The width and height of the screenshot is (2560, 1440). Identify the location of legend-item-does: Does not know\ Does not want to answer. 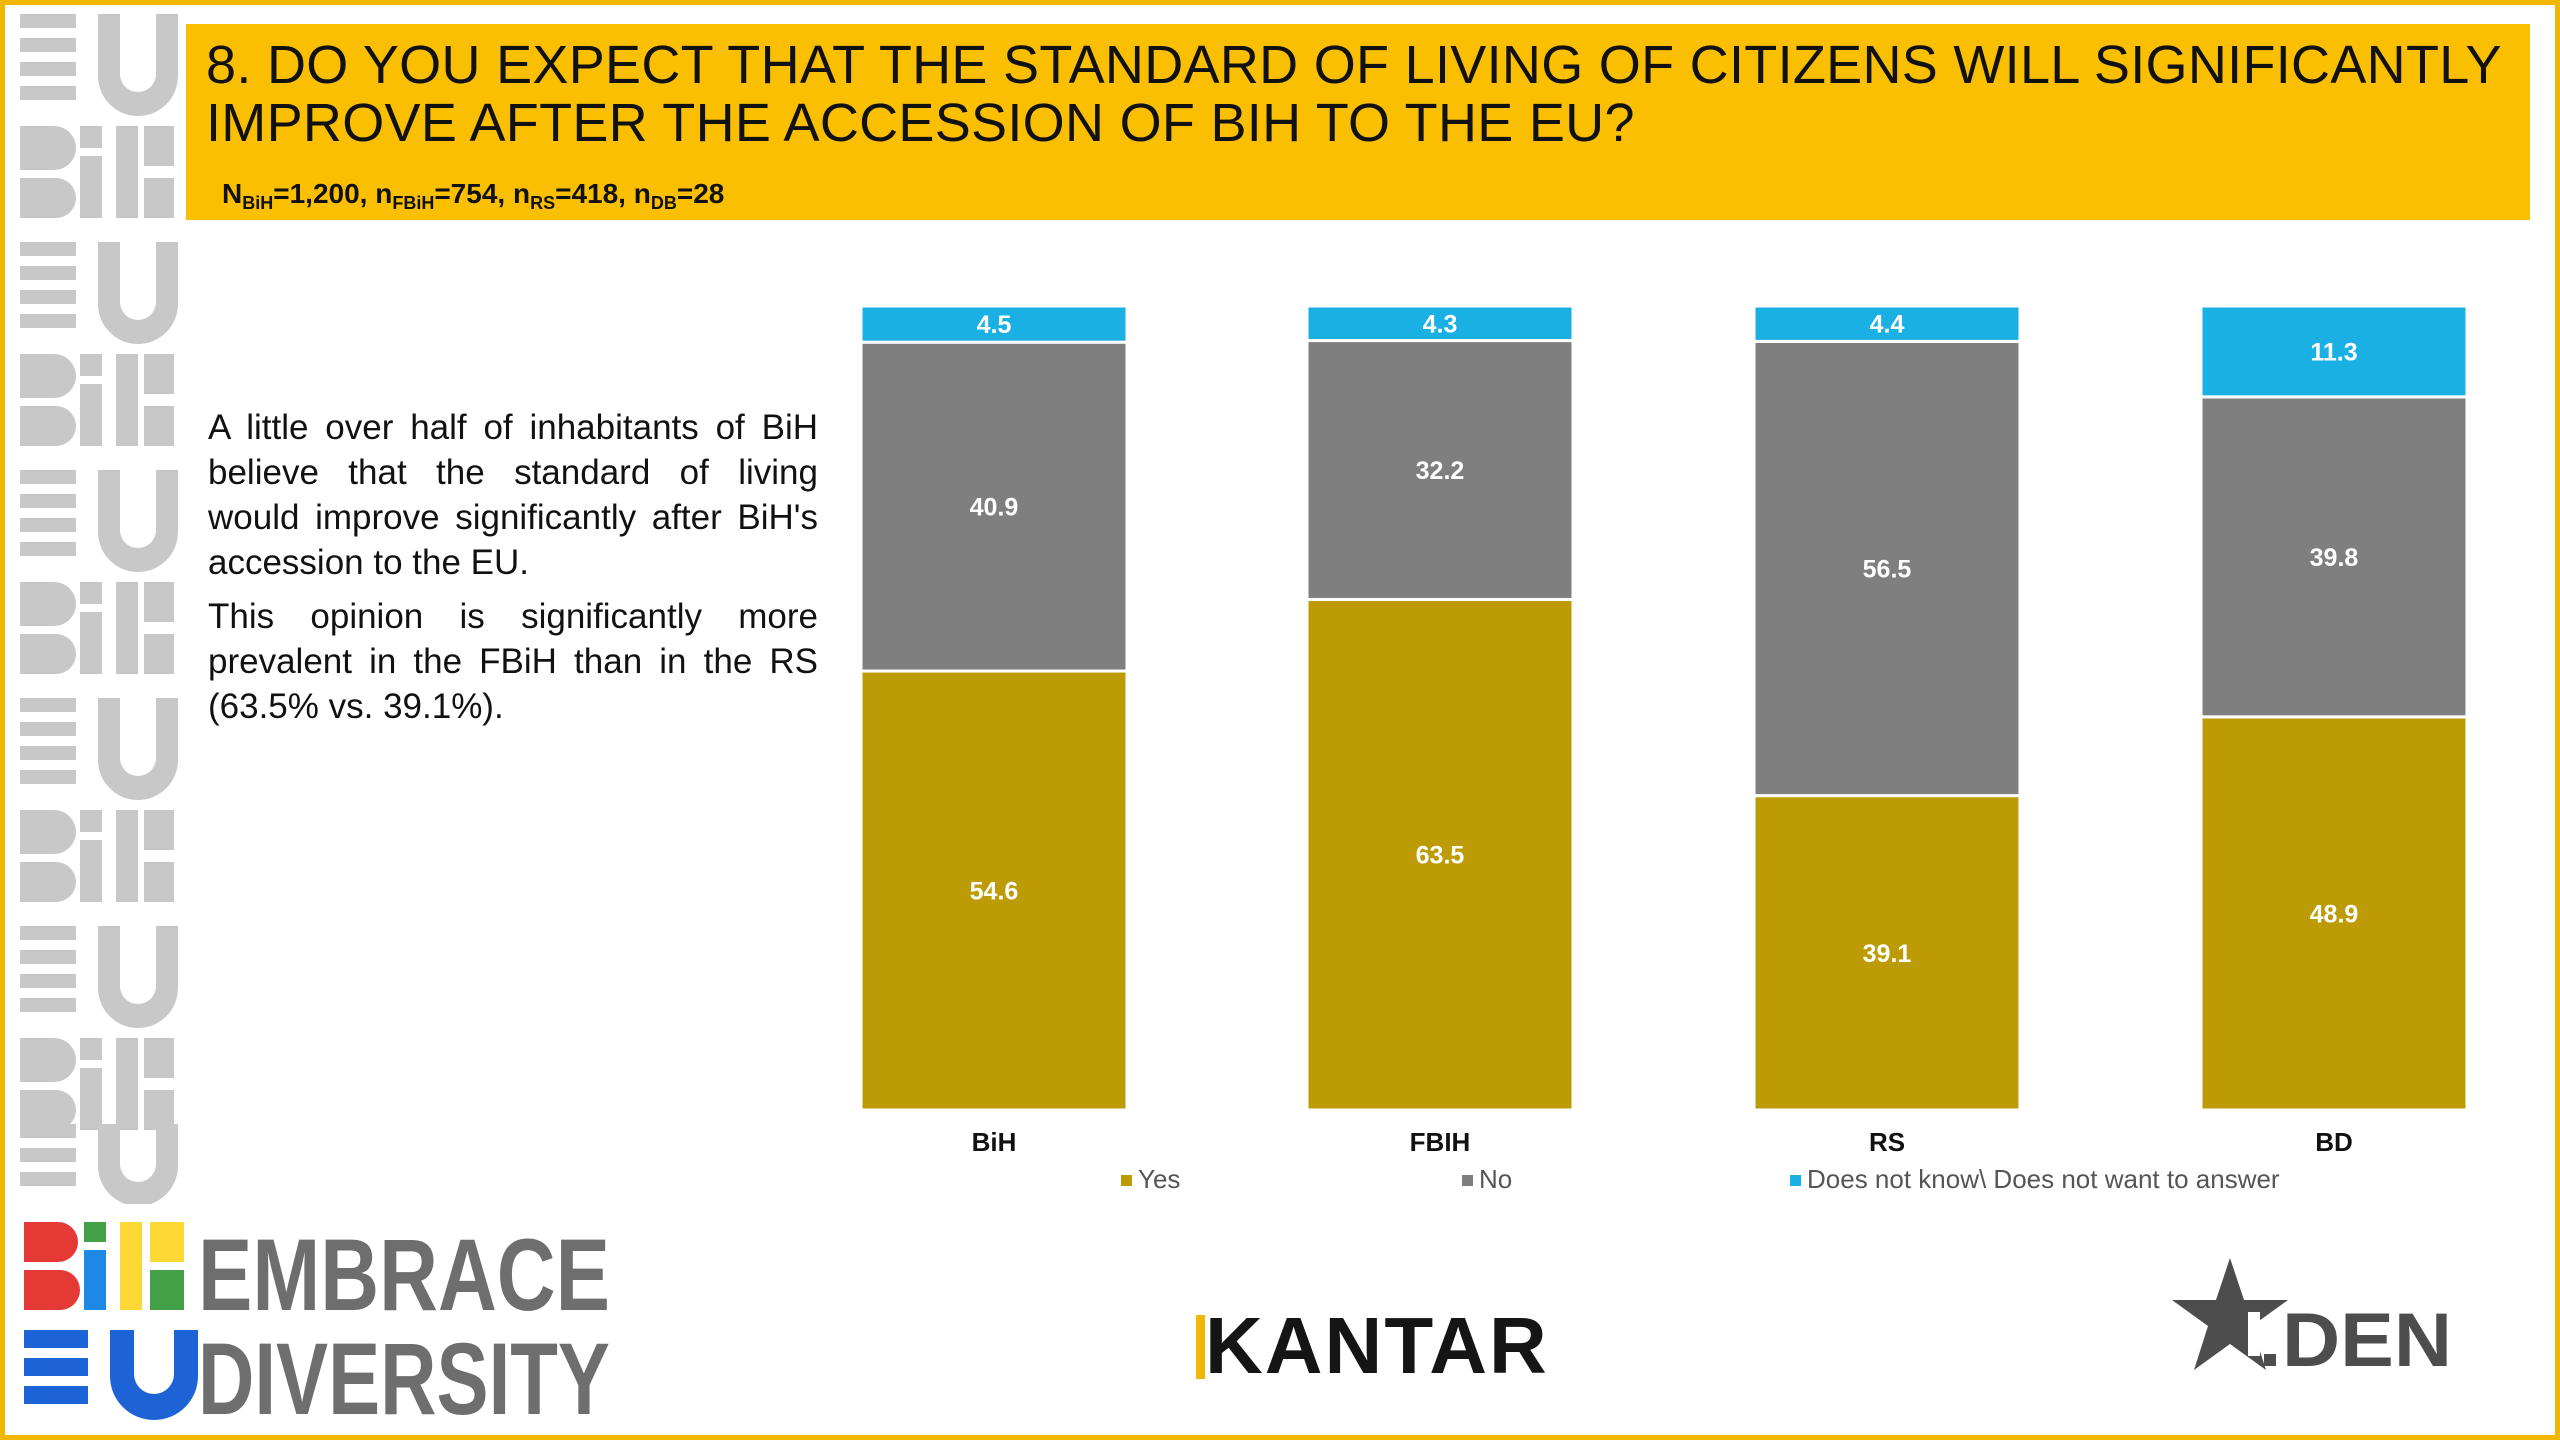
(2035, 1179).